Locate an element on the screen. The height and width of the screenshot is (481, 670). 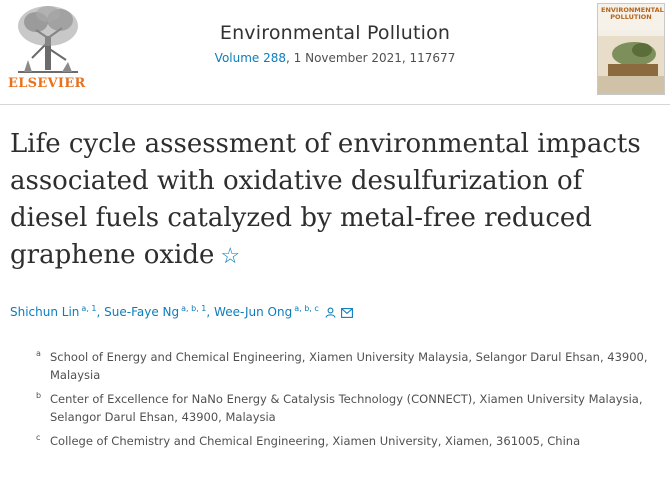
affiliation-label: c is located at coordinates (38, 437).